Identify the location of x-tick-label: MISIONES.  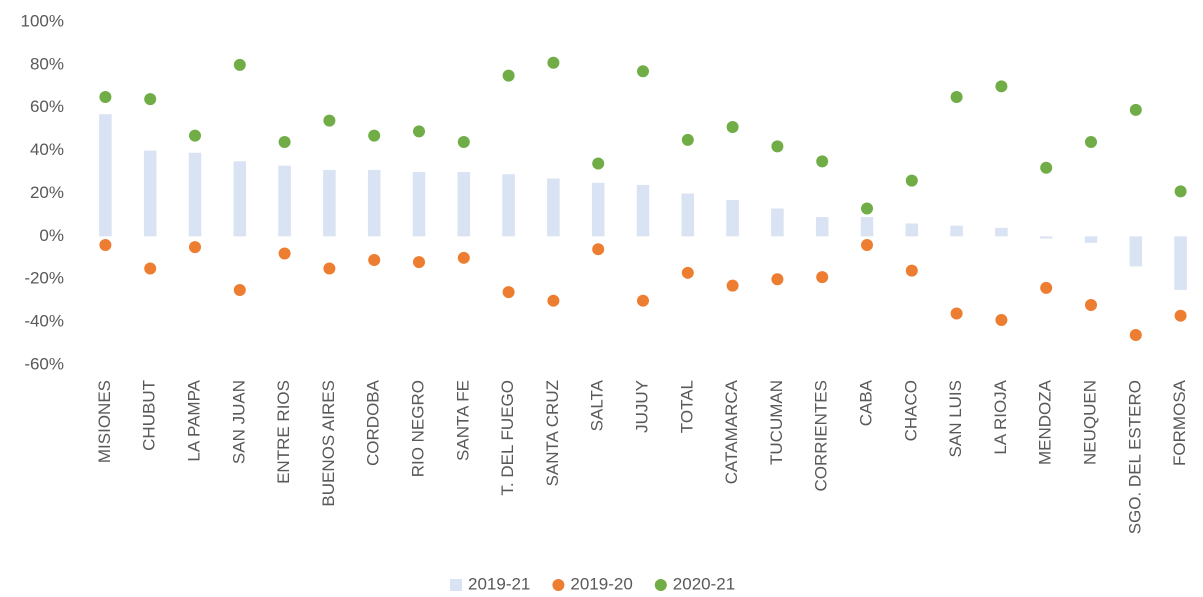
(104, 421).